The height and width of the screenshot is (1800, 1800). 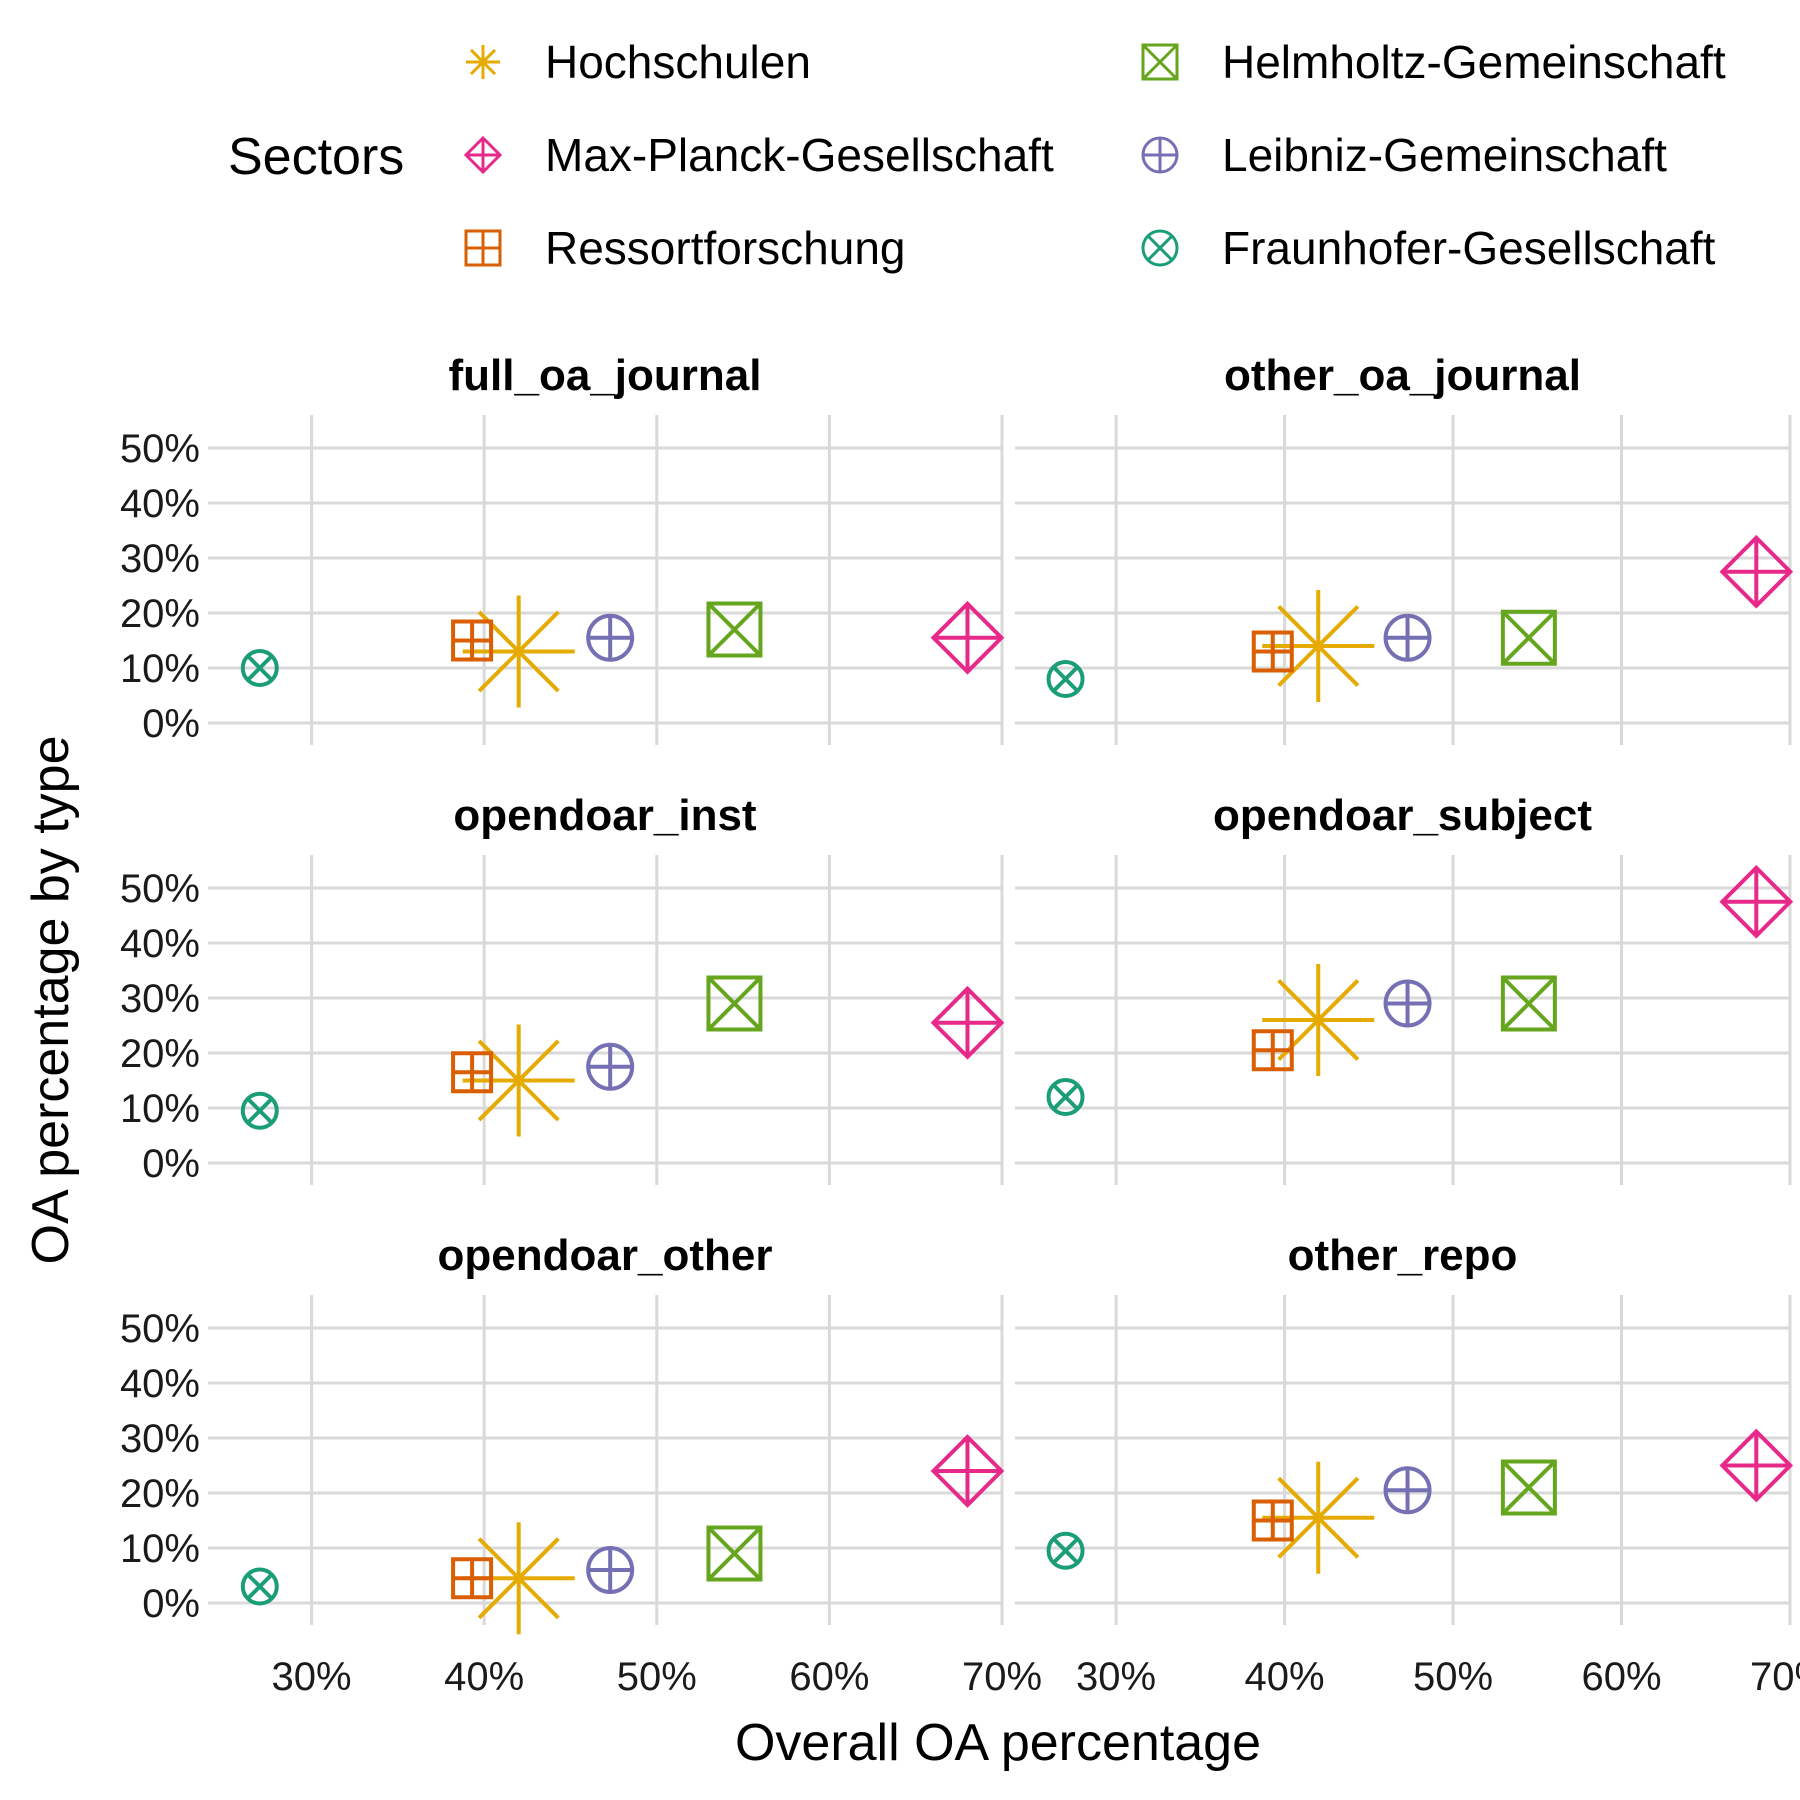 What do you see at coordinates (483, 155) in the screenshot?
I see `legend-key-max-planck-gesellschaft` at bounding box center [483, 155].